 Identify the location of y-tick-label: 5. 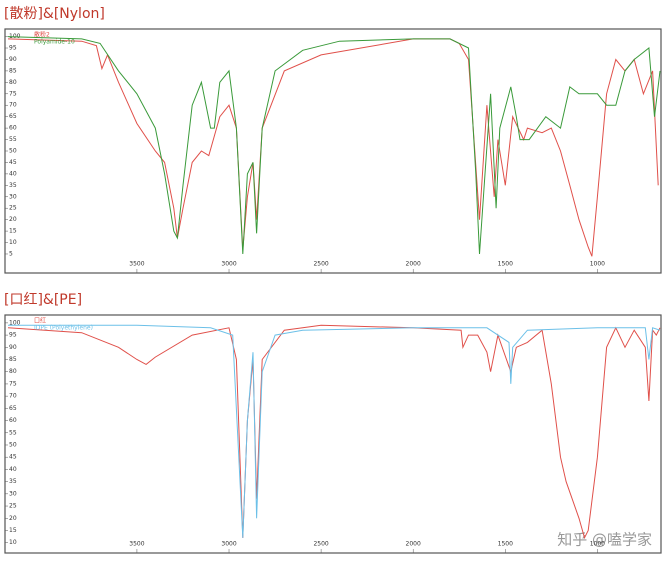
(11, 253).